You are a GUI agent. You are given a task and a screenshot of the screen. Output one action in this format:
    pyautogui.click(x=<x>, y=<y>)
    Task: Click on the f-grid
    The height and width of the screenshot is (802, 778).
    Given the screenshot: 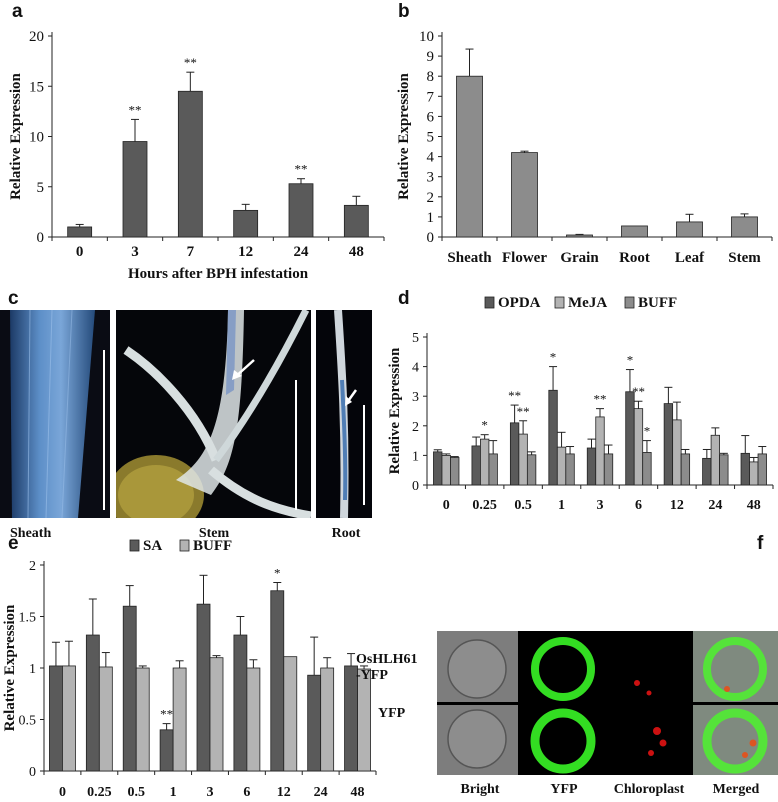 What is the action you would take?
    pyautogui.click(x=607, y=703)
    